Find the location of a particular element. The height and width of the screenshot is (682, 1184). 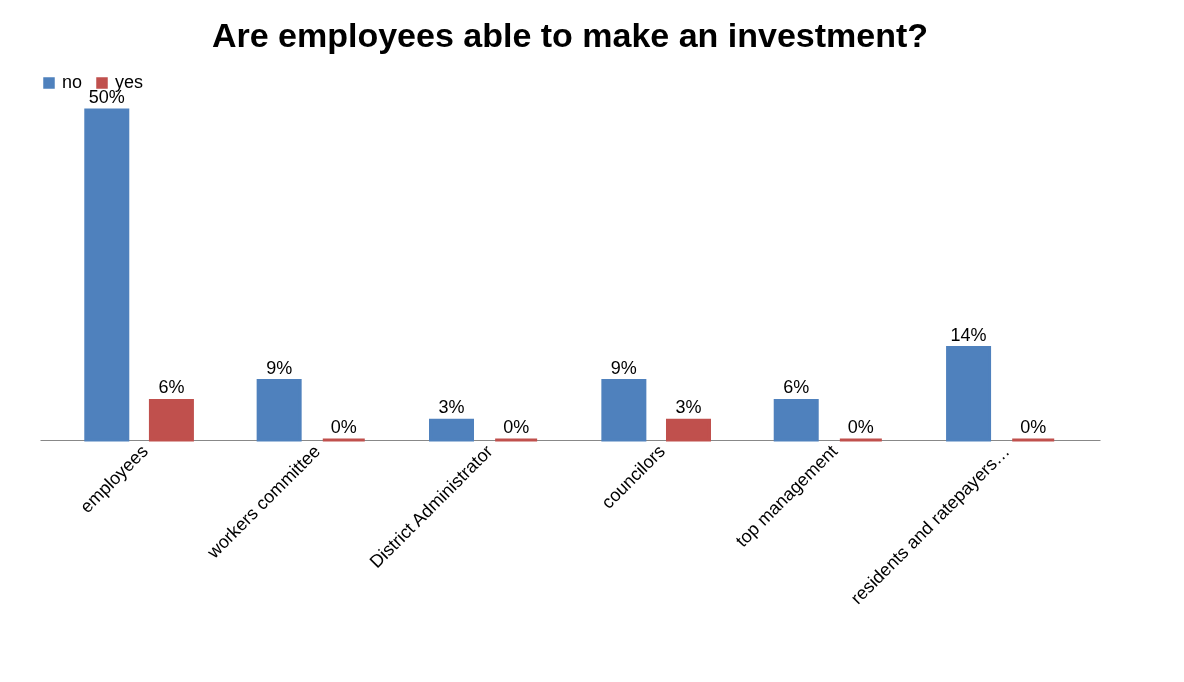

chart-title: Are employees able to make an investment? is located at coordinates (570, 35).